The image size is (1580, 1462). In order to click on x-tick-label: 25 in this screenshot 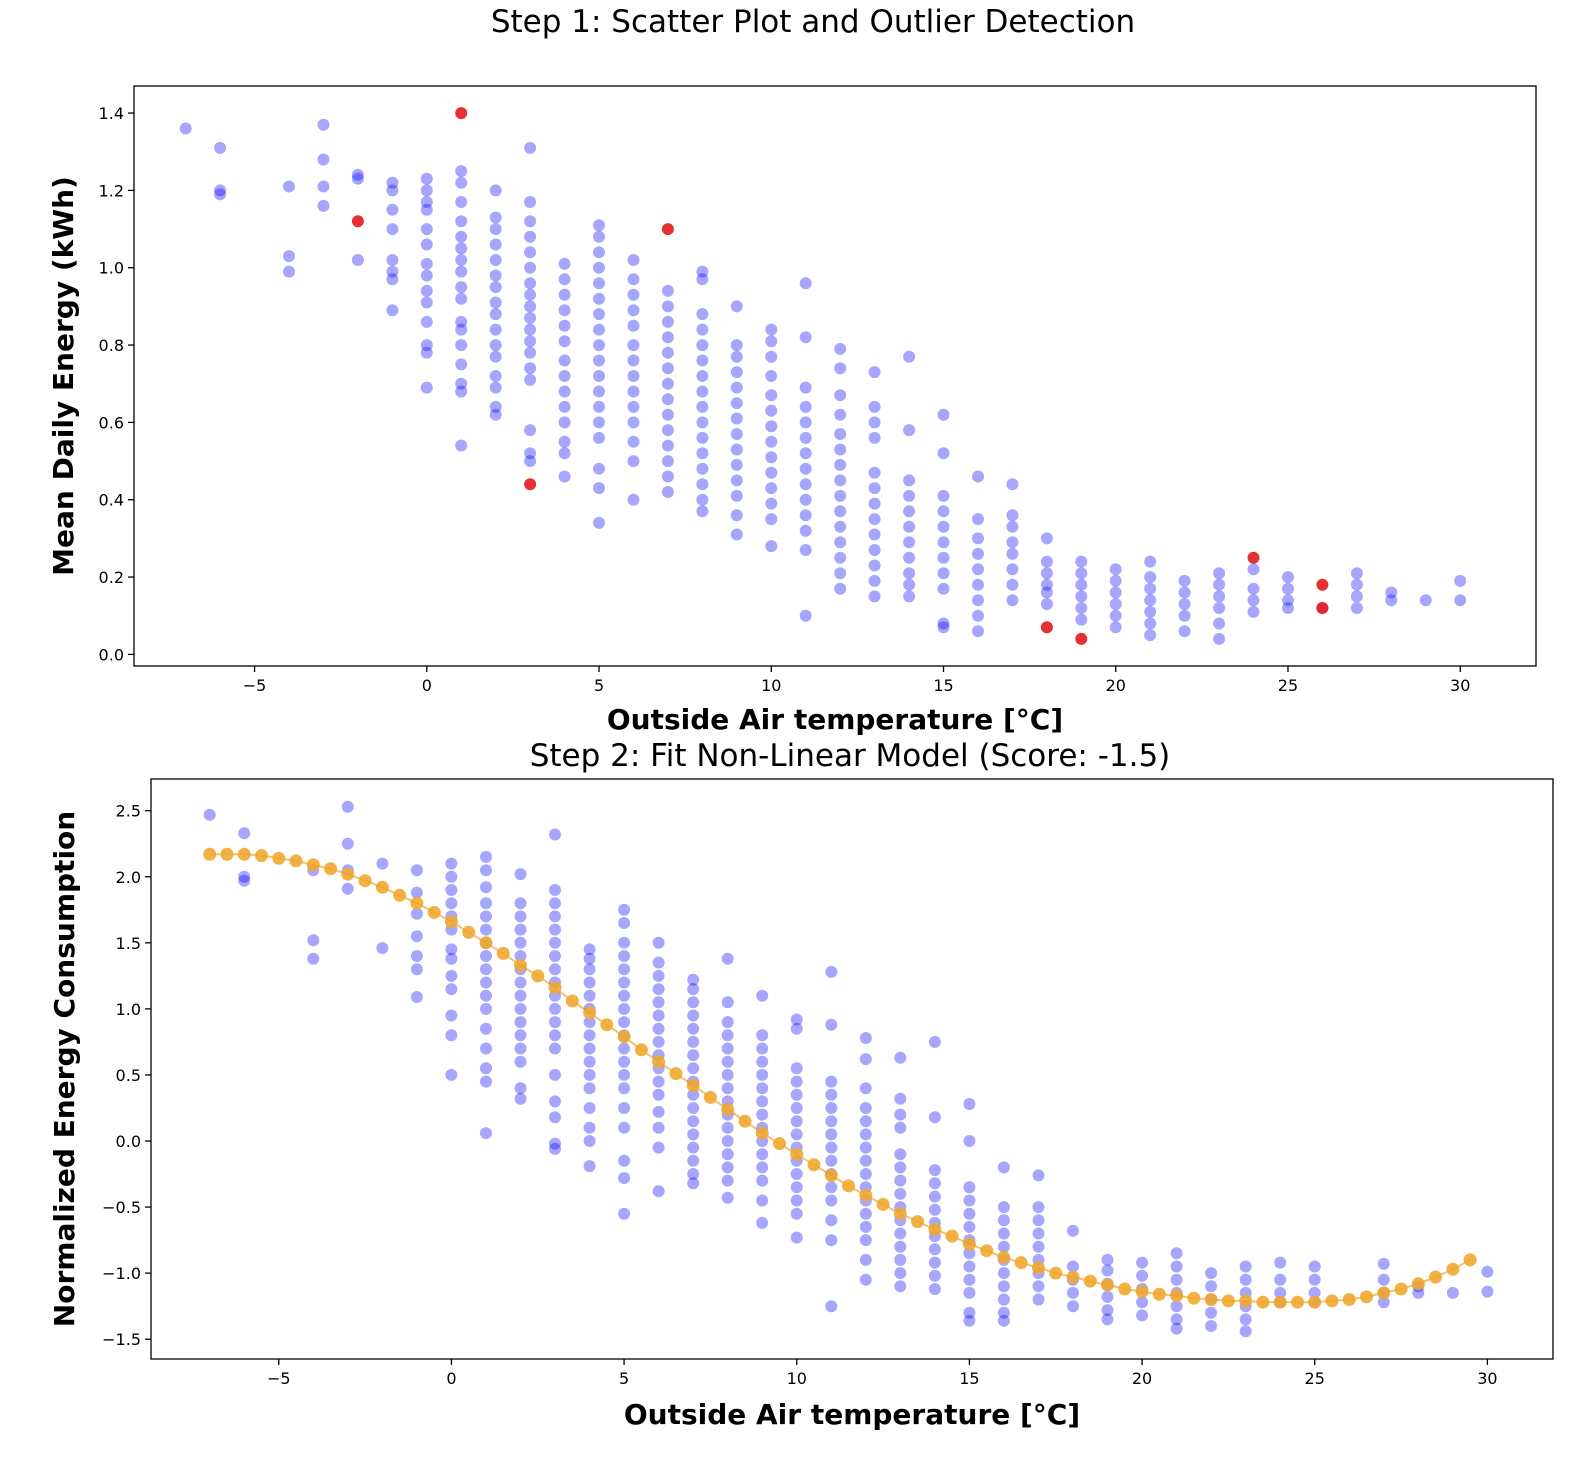, I will do `click(1288, 685)`.